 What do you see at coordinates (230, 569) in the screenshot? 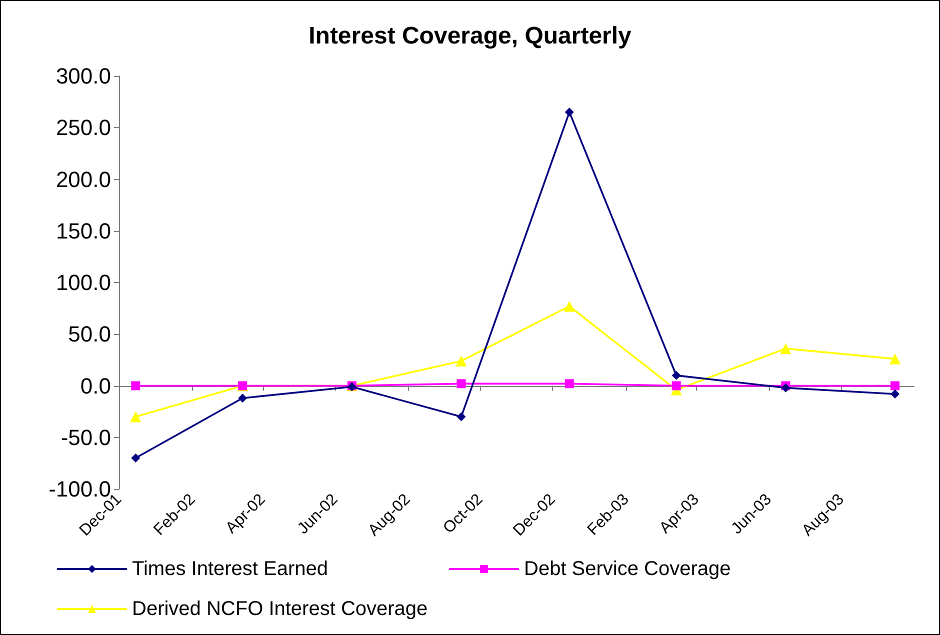
I see `legend-label: Times Interest Earned` at bounding box center [230, 569].